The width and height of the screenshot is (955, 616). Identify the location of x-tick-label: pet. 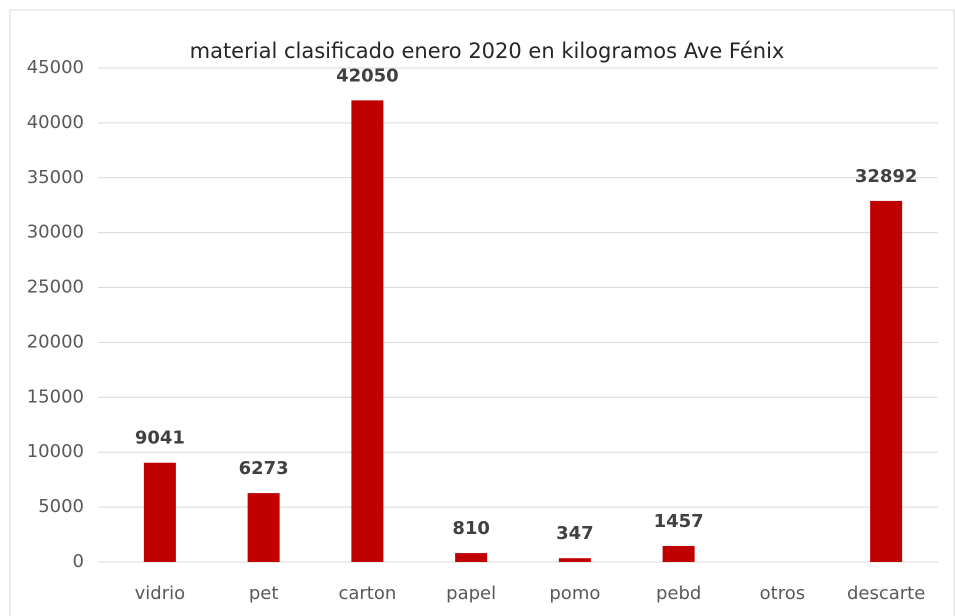
(264, 593).